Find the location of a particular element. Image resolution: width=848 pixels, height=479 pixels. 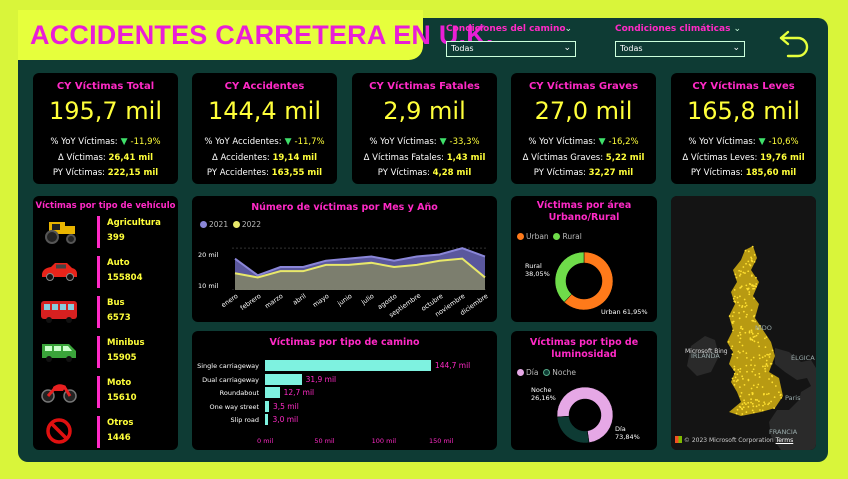

road-chart-title: Víctimas por tipo de camino is located at coordinates (344, 342).